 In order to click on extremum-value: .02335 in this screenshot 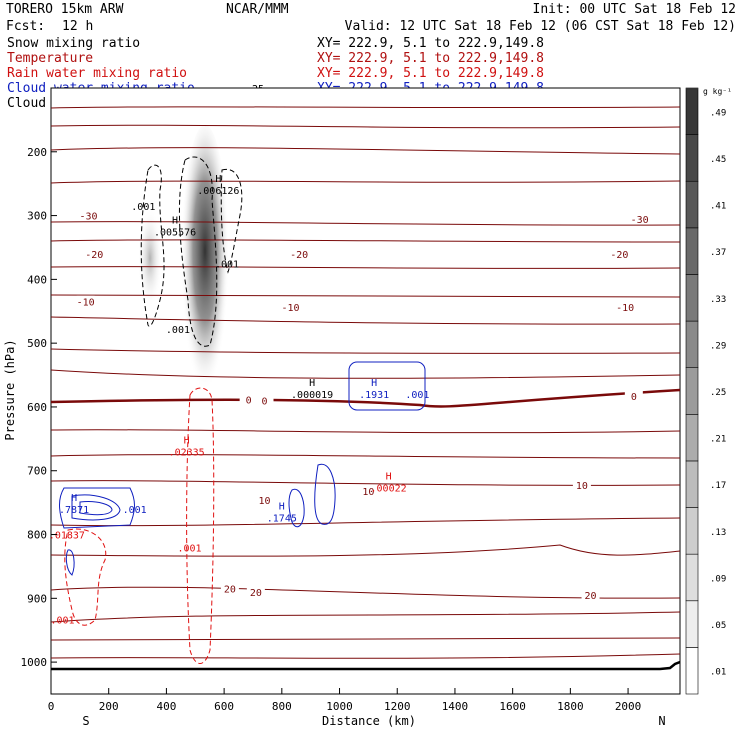, I will do `click(187, 453)`.